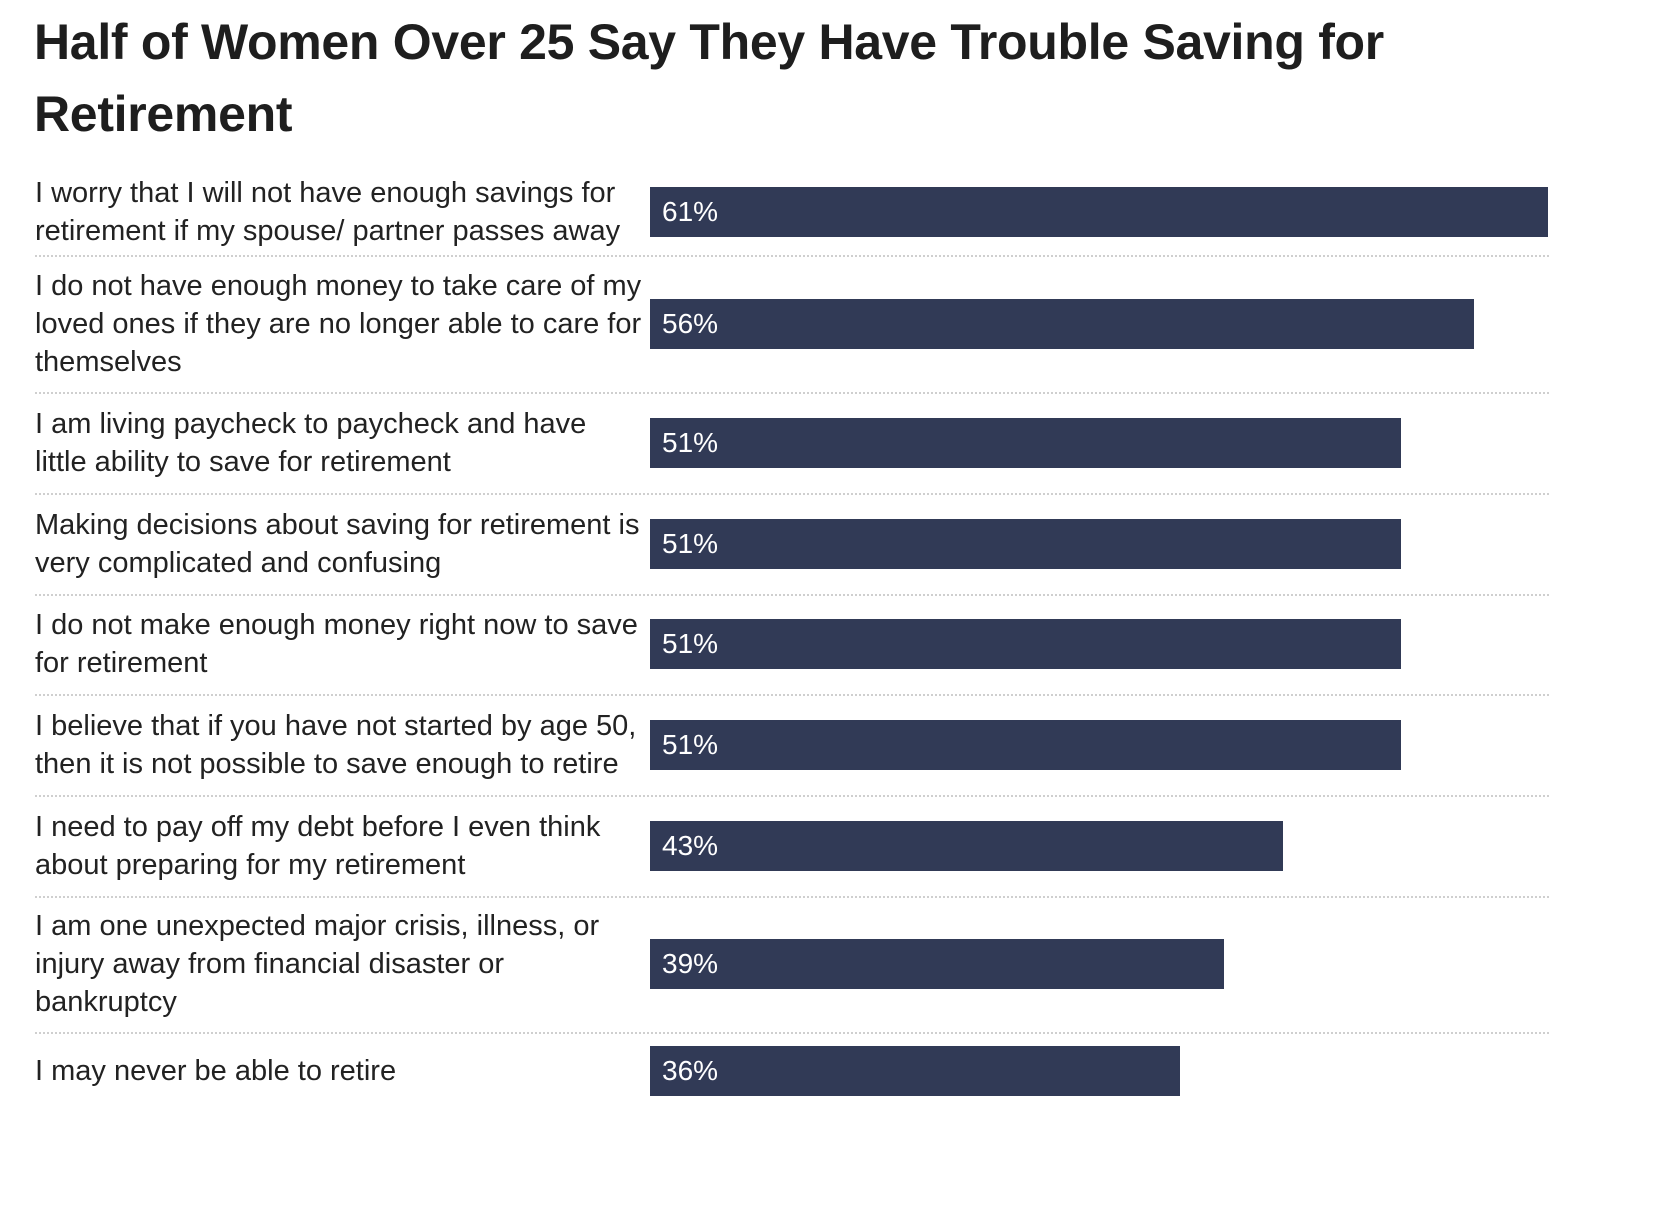 This screenshot has height=1216, width=1670. Describe the element at coordinates (1099, 211) in the screenshot. I see `bar: 61%` at that location.